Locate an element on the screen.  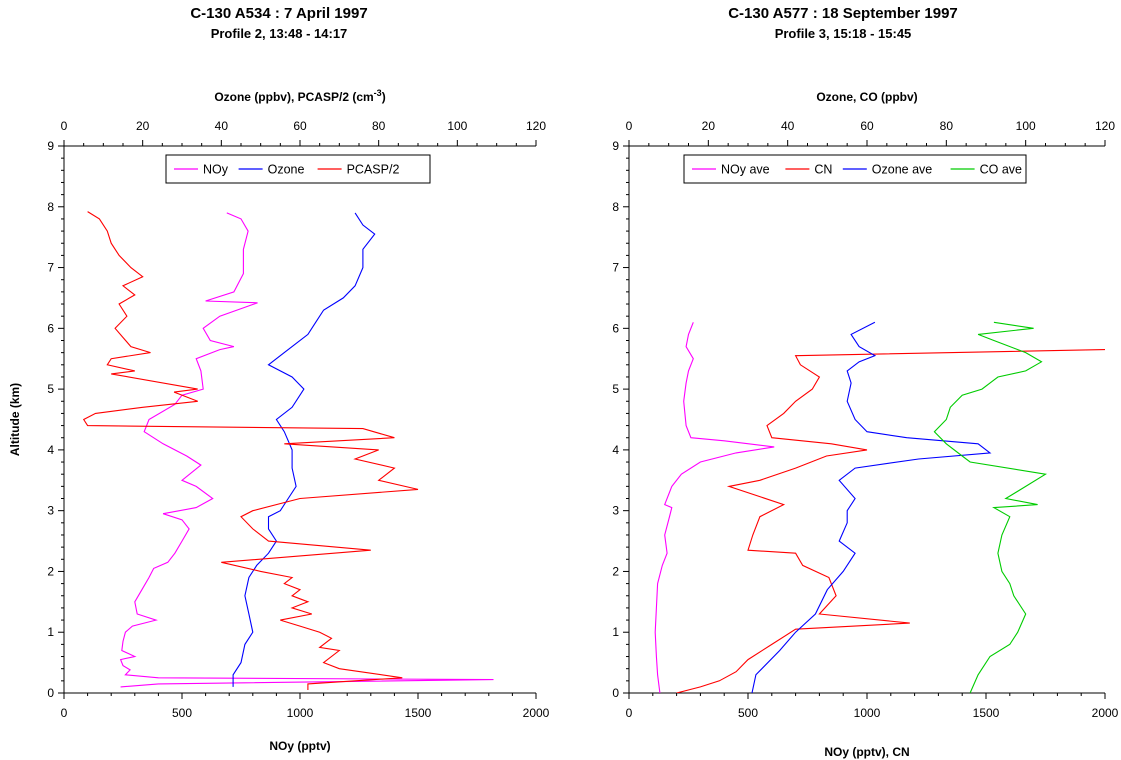
series-line-co-ave is located at coordinates (990, 507).